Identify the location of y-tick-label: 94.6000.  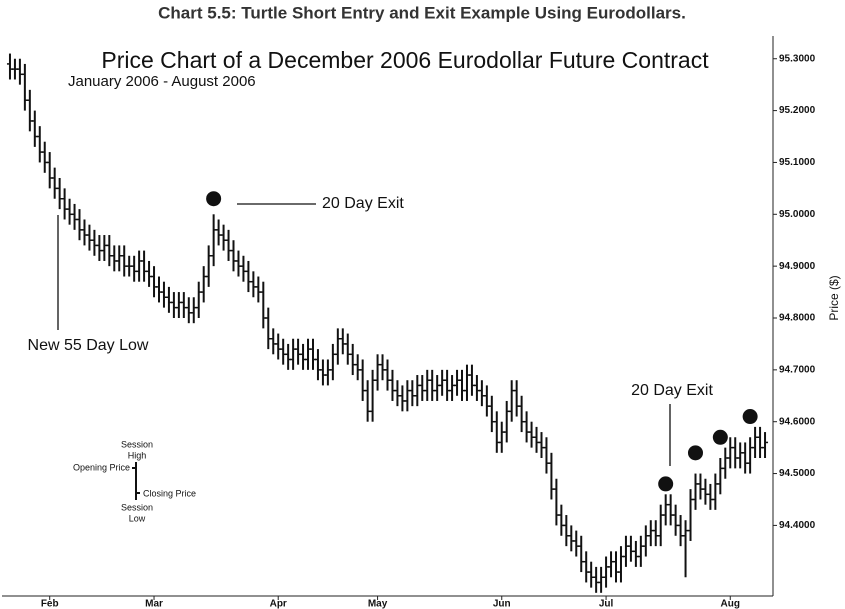
(797, 421).